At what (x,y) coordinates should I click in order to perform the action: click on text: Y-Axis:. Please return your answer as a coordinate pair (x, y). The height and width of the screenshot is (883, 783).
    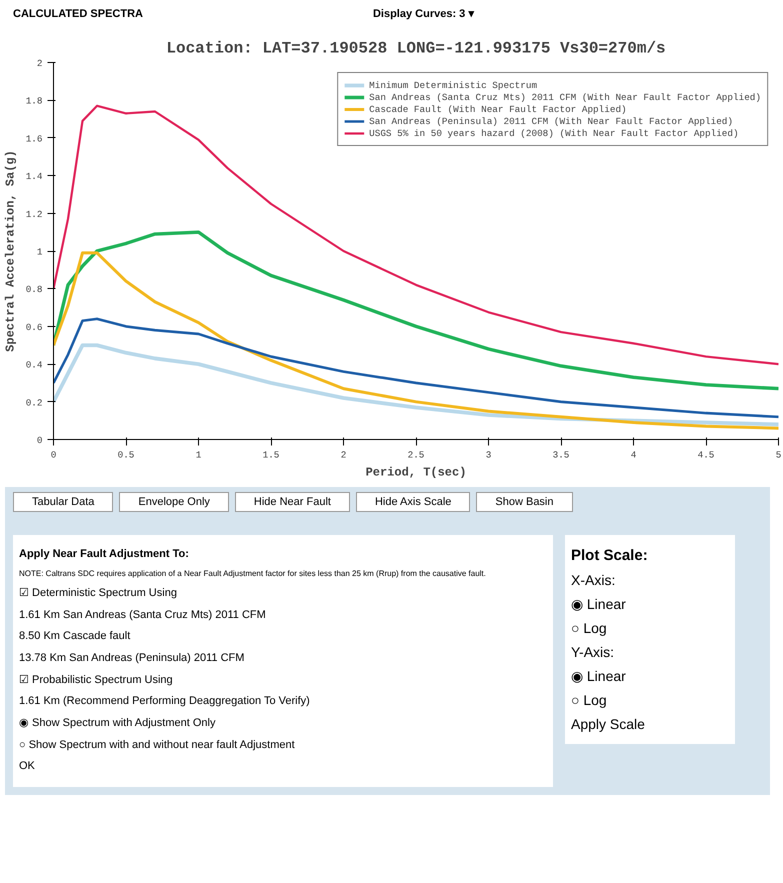
    Looking at the image, I should click on (593, 652).